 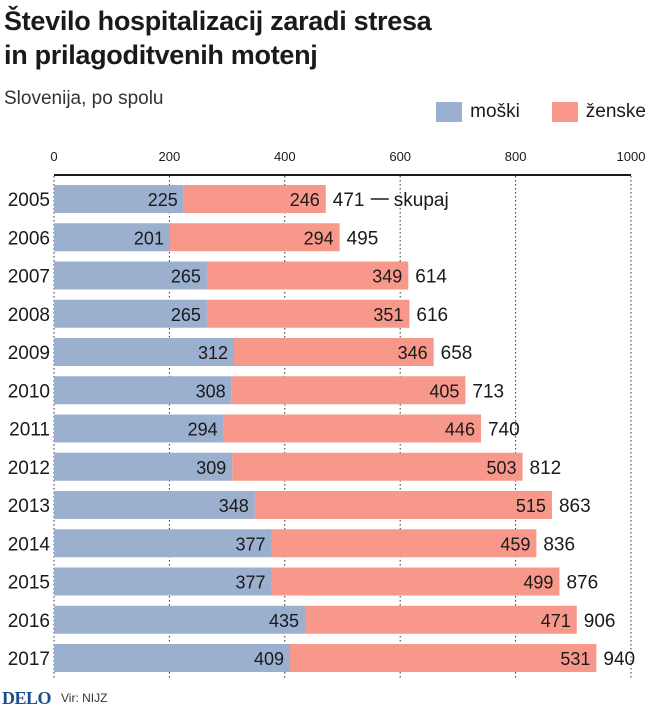 What do you see at coordinates (29, 659) in the screenshot?
I see `y-label-2017: 2017` at bounding box center [29, 659].